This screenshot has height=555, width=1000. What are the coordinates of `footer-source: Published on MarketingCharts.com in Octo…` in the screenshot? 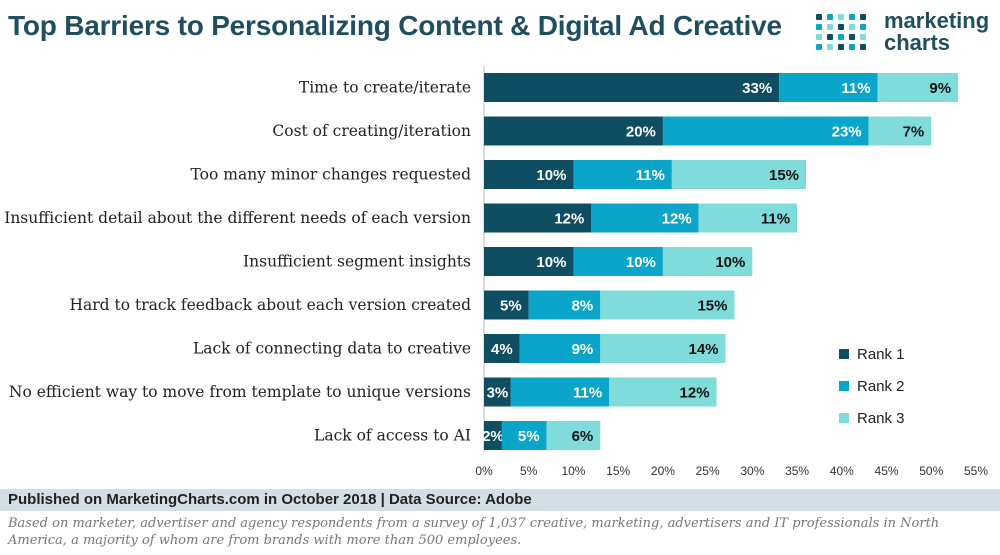 It's located at (270, 499).